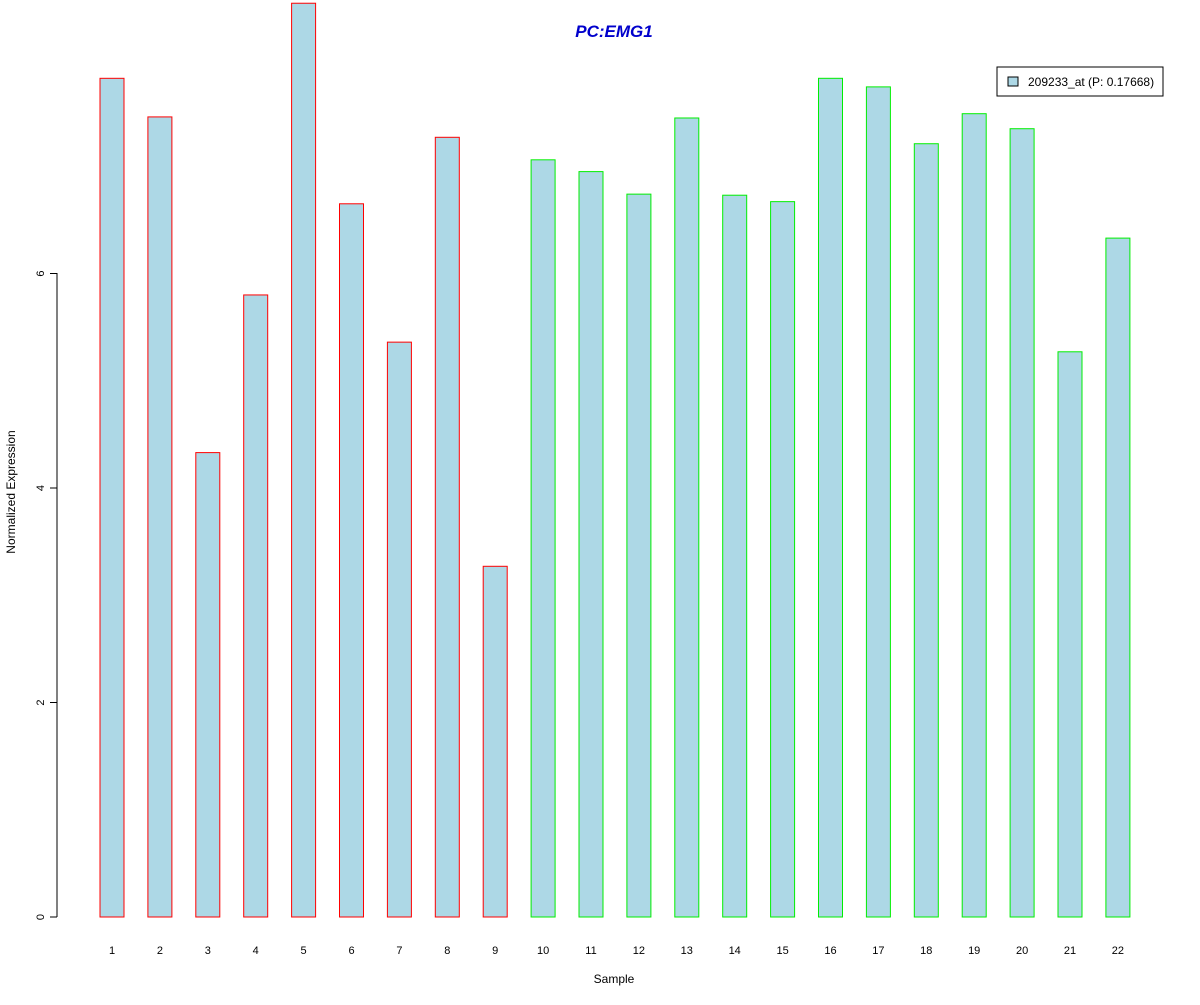 This screenshot has height=1005, width=1200. Describe the element at coordinates (46, 595) in the screenshot. I see `y-axis-ticks: 0 2 4 6` at that location.